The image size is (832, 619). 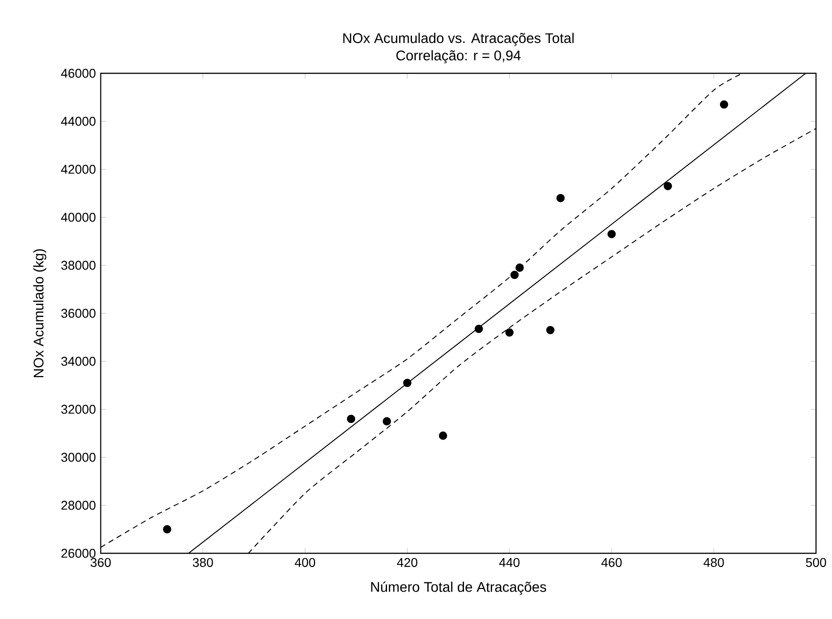 What do you see at coordinates (78, 409) in the screenshot?
I see `y-tick-label: 32000` at bounding box center [78, 409].